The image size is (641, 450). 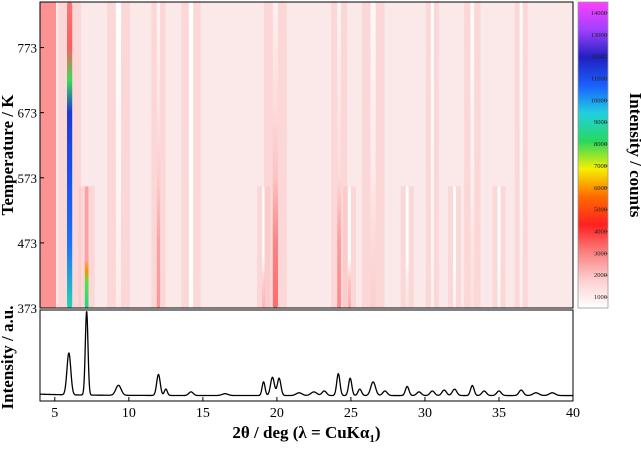 What do you see at coordinates (8, 358) in the screenshot?
I see `pattern-y-axis-label: Intensity / a.u.` at bounding box center [8, 358].